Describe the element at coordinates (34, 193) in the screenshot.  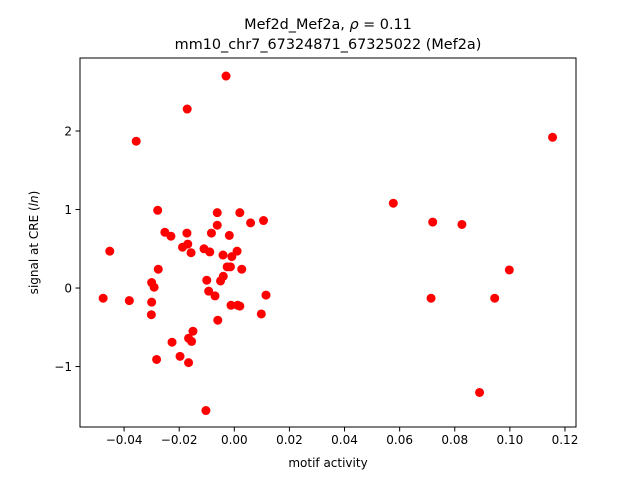
I see `y-axis-label-suffix: )` at that location.